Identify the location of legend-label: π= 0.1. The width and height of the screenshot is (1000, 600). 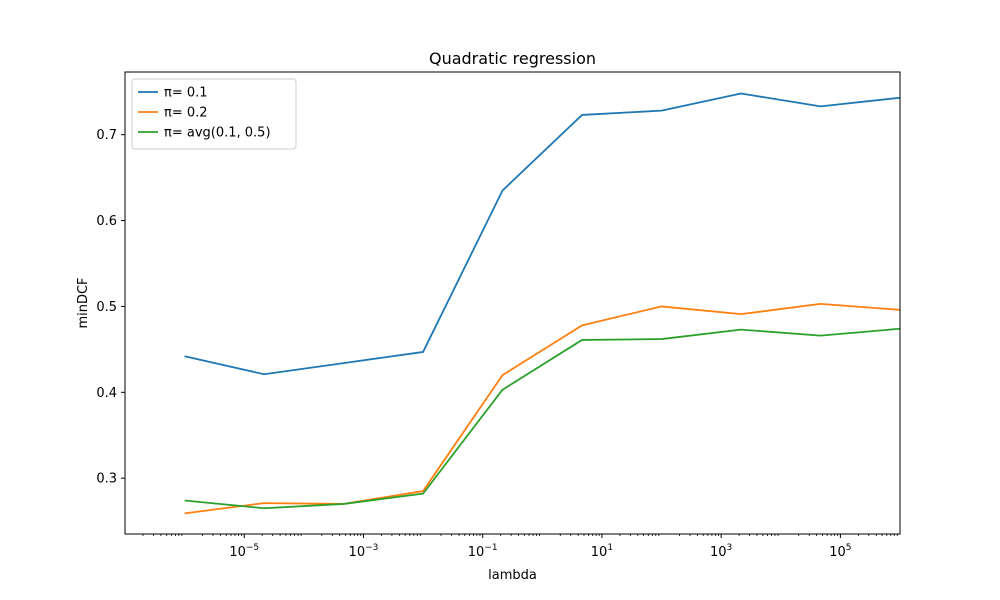
(186, 93).